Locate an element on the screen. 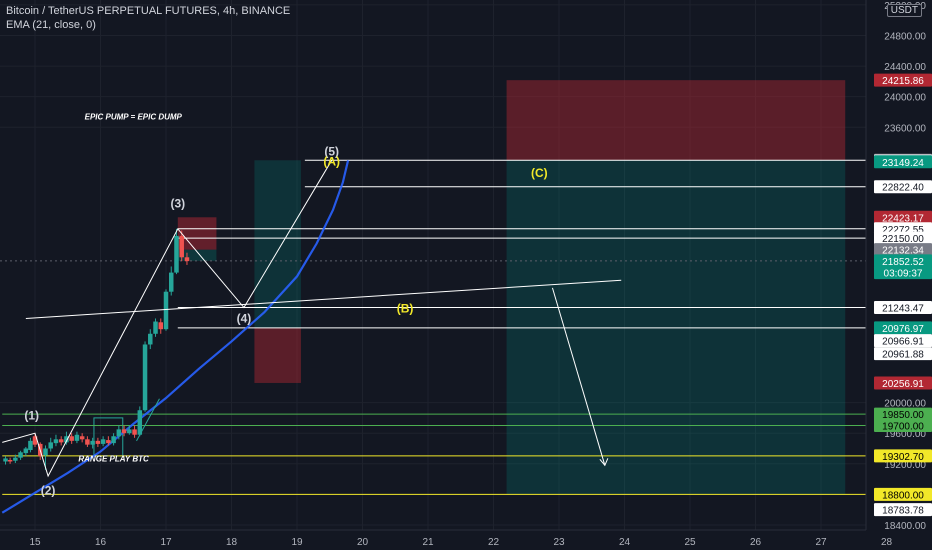 Image resolution: width=932 pixels, height=550 pixels. time-tick: 24 is located at coordinates (625, 542).